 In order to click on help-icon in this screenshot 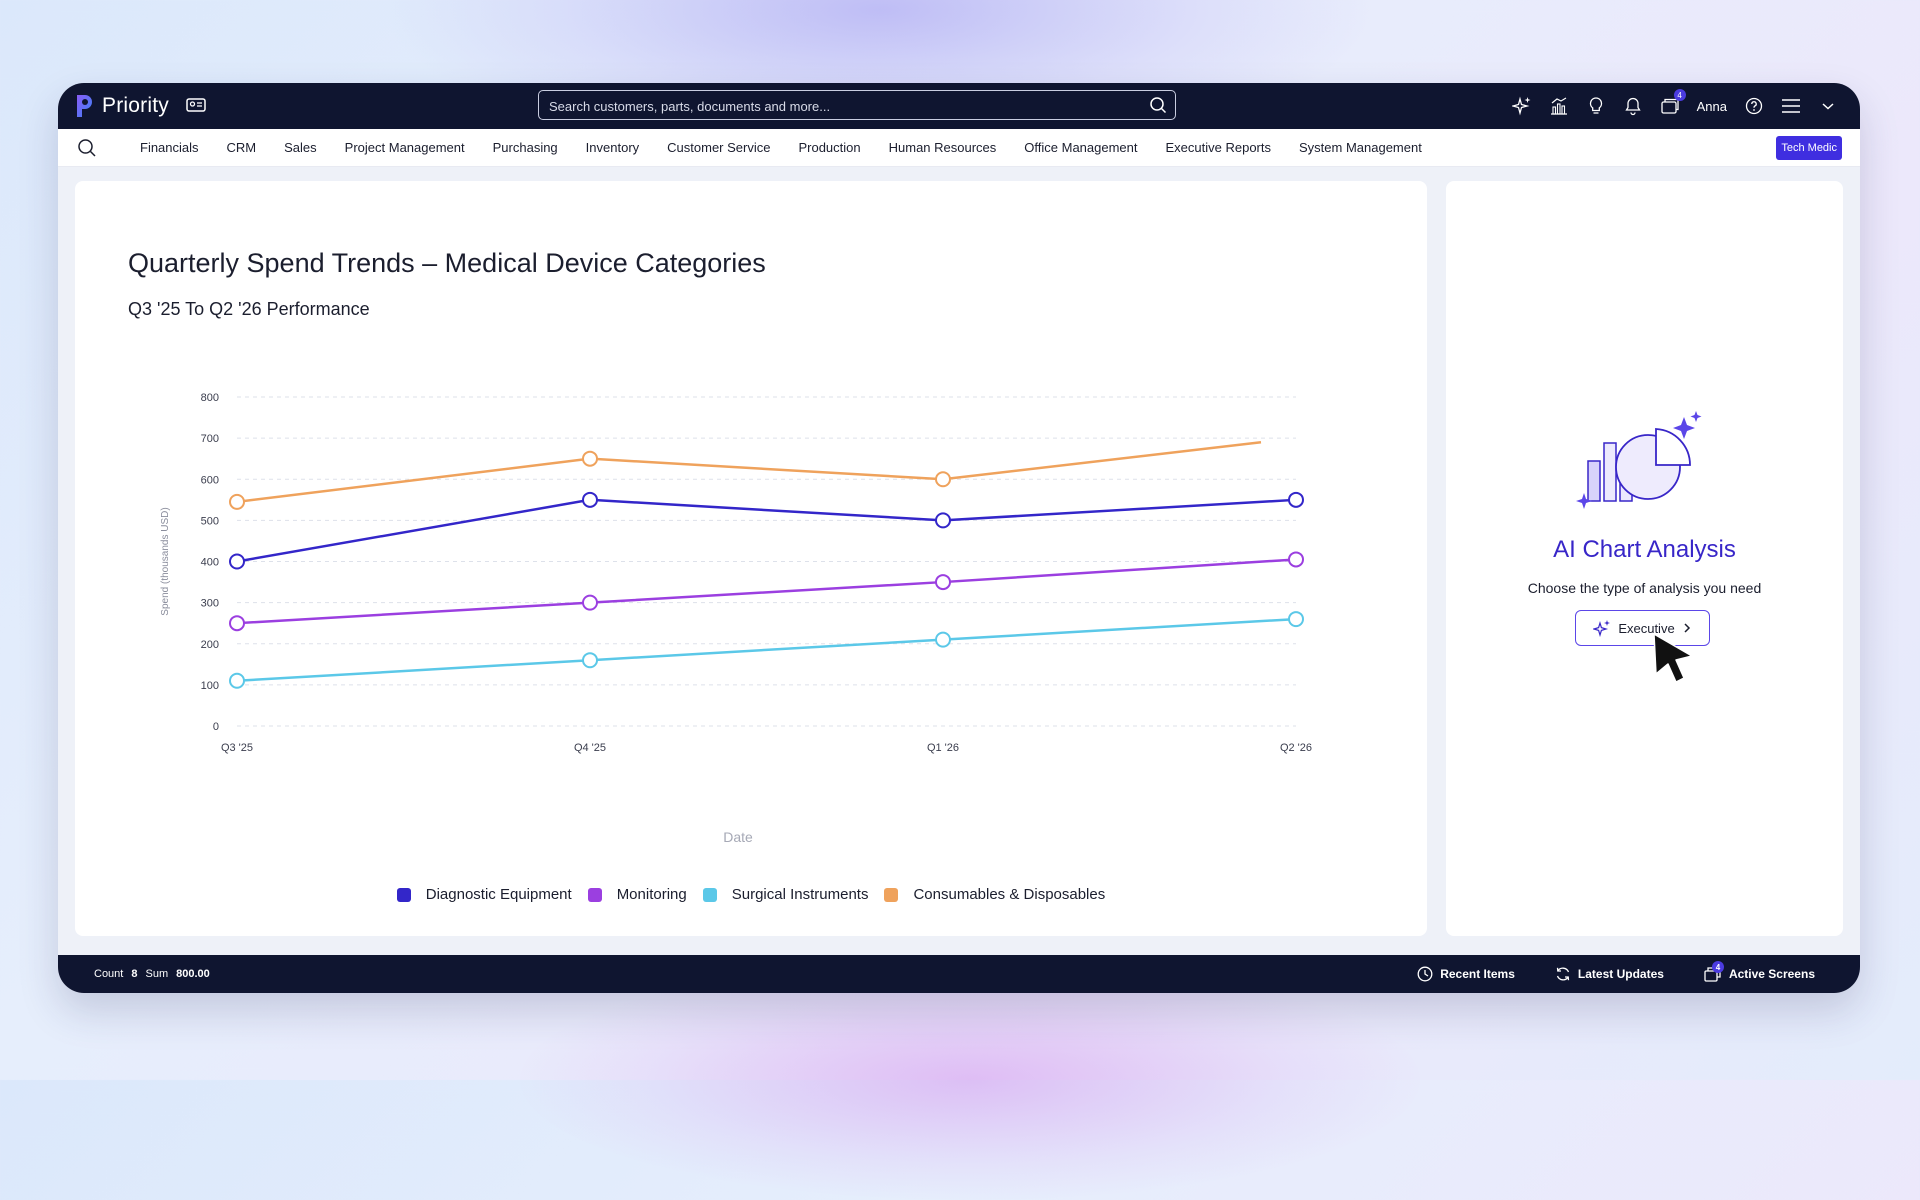, I will do `click(1754, 106)`.